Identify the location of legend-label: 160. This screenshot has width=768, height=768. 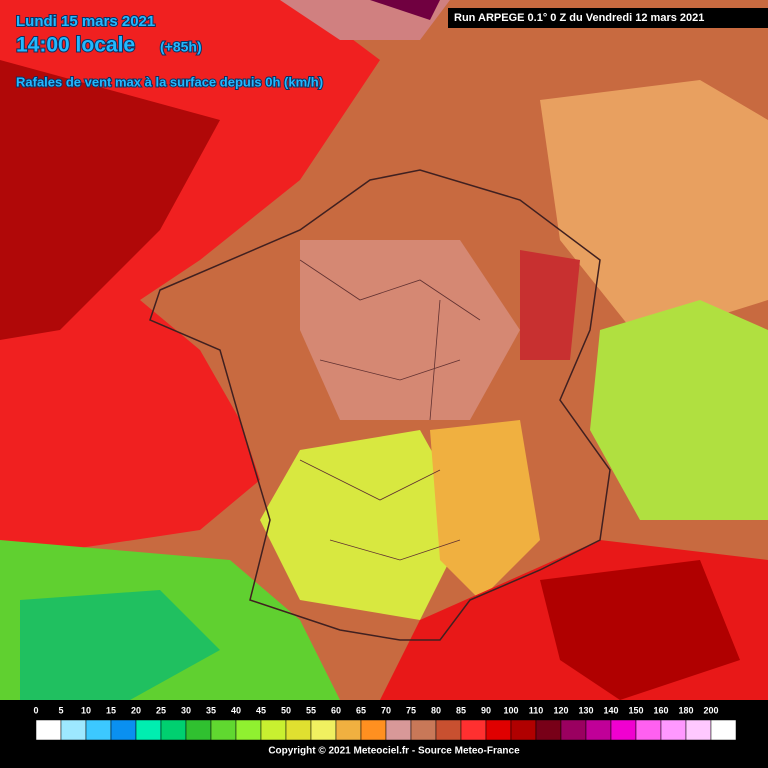
(660, 710).